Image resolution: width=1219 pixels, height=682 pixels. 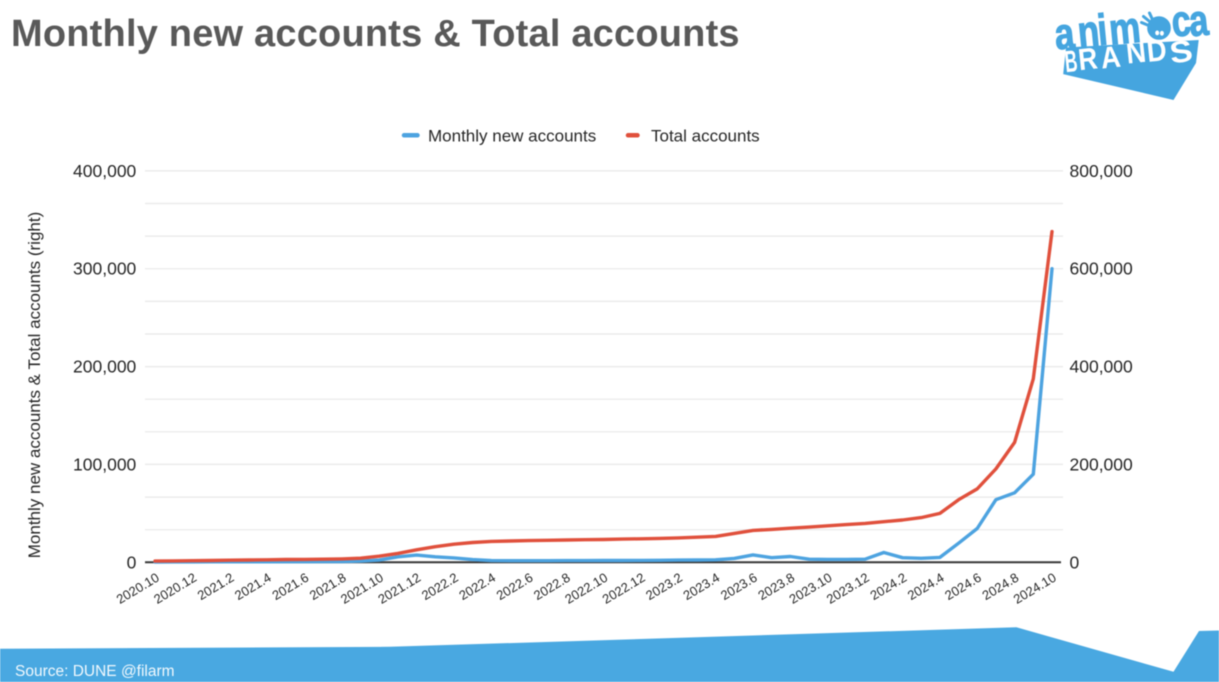 I want to click on svg-text: B, so click(x=1071, y=62).